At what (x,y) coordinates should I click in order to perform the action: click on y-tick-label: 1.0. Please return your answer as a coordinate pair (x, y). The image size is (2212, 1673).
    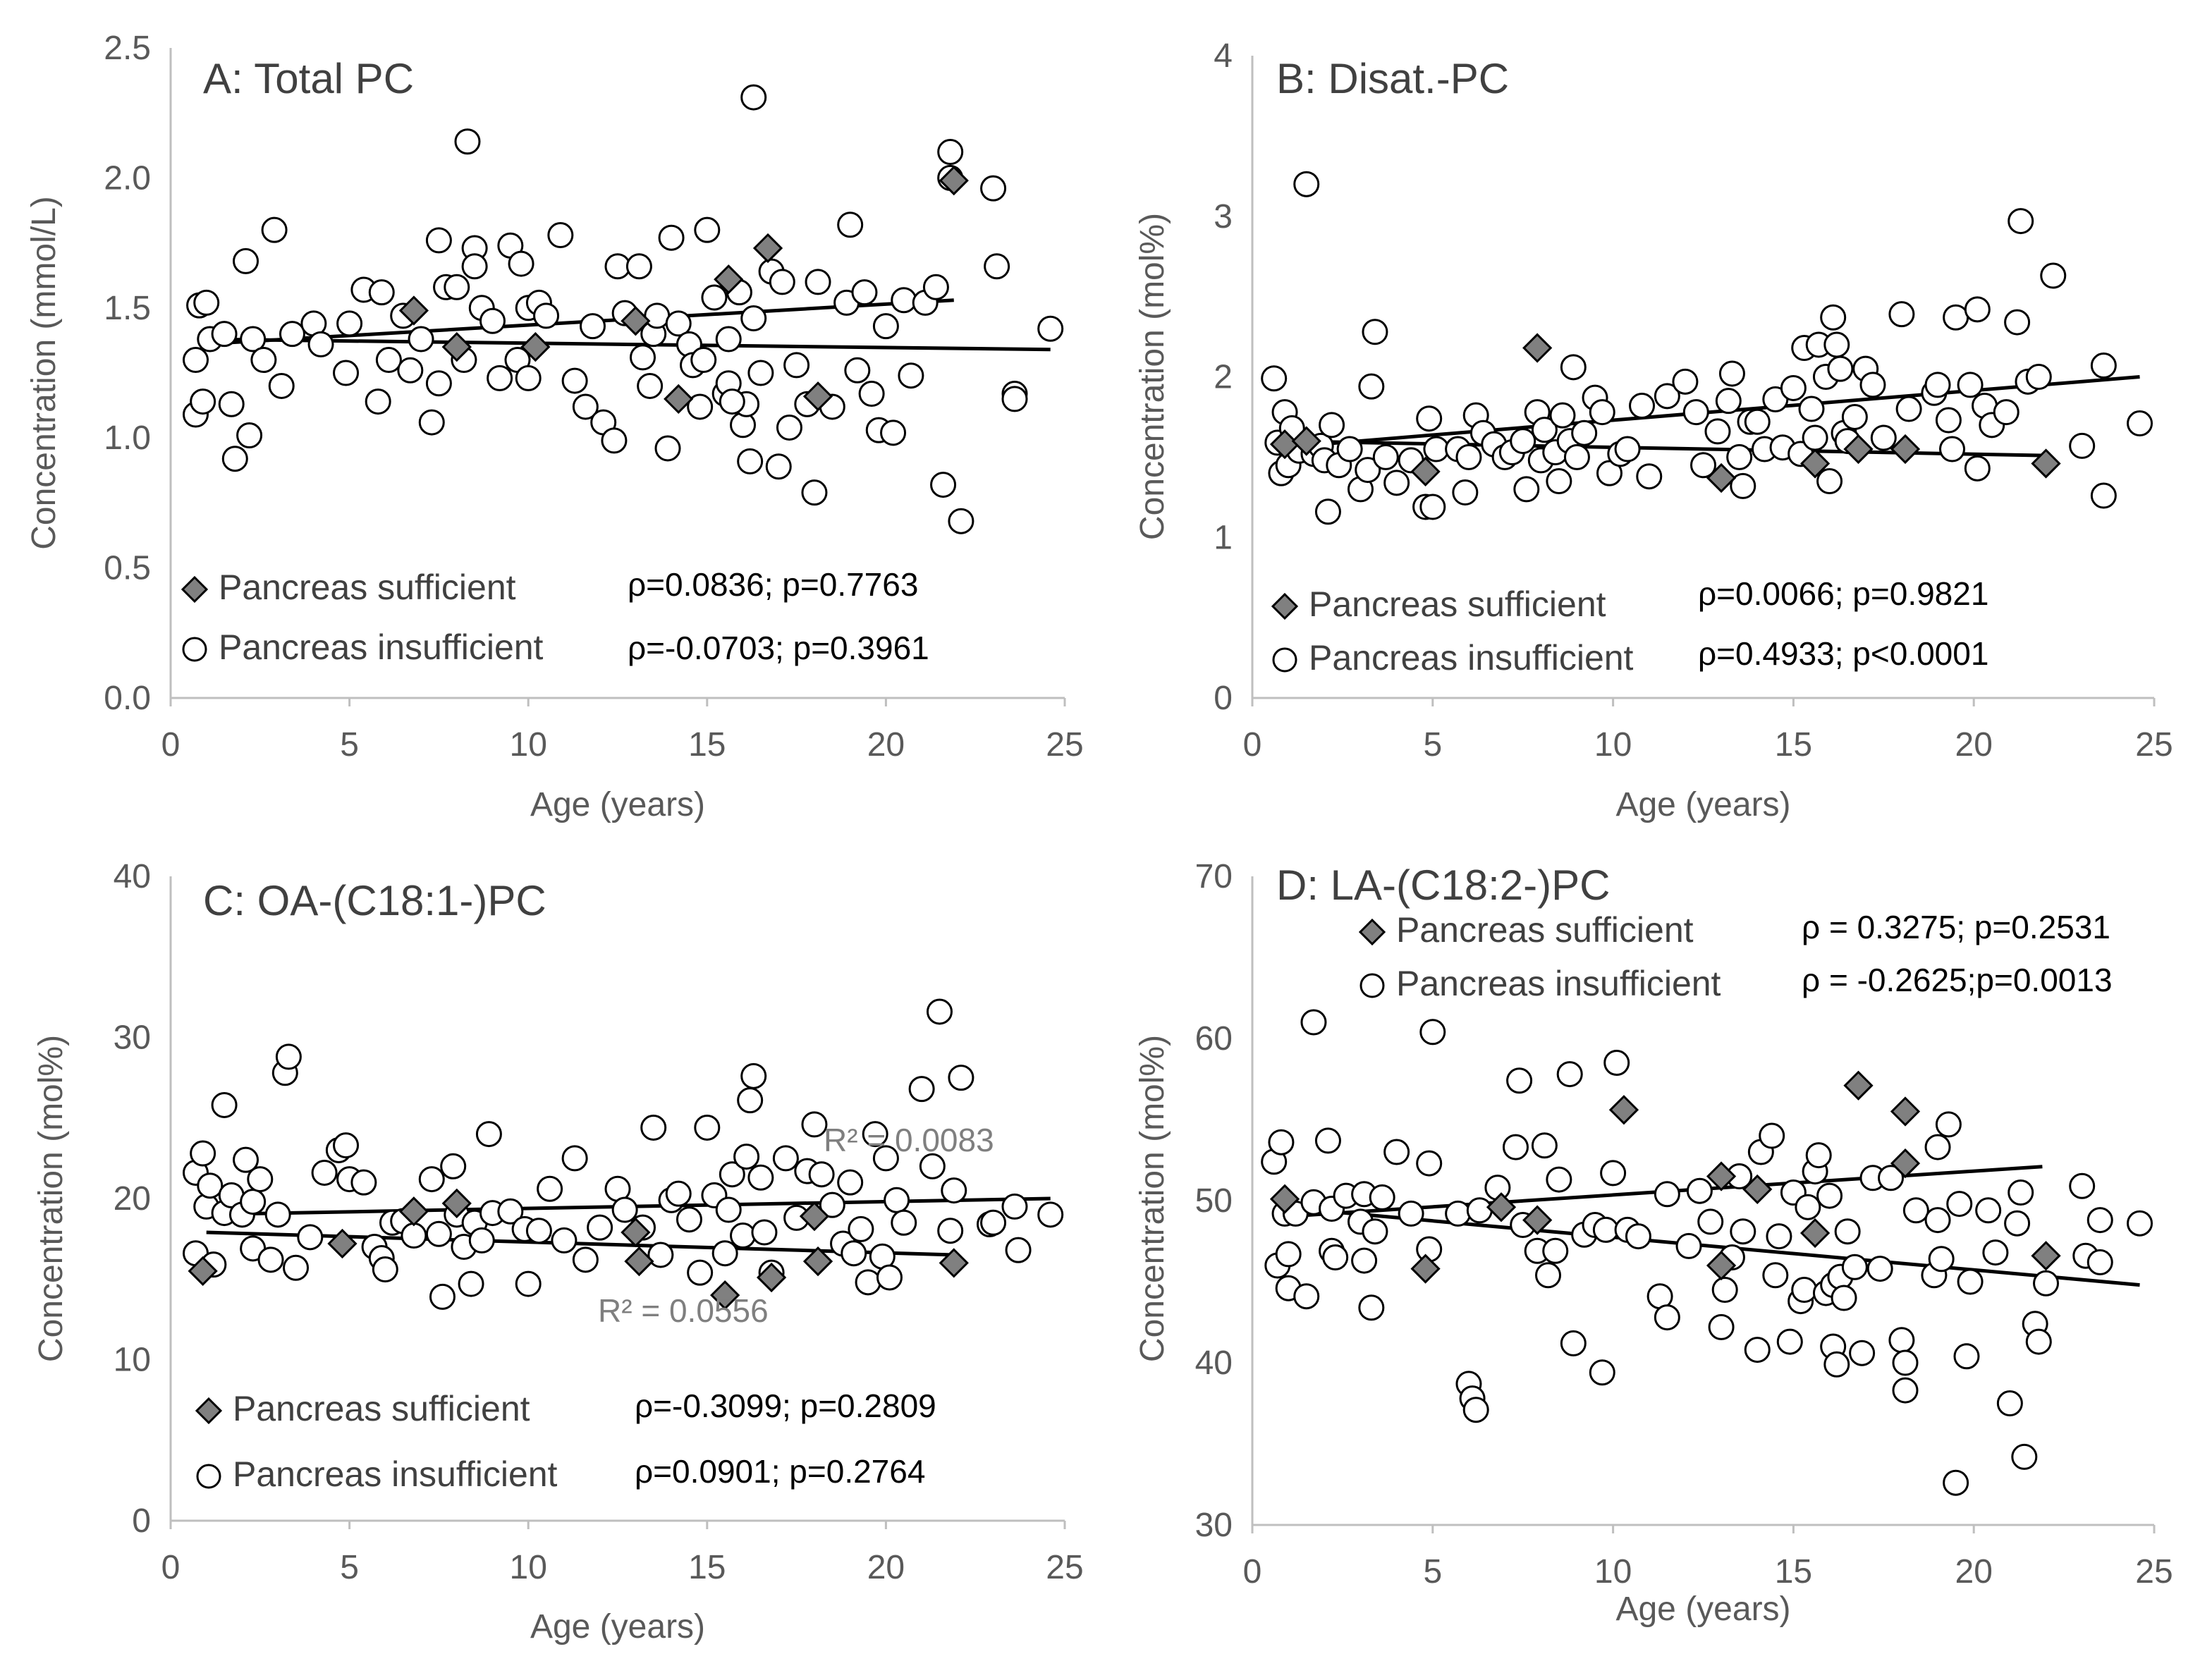
    Looking at the image, I should click on (127, 438).